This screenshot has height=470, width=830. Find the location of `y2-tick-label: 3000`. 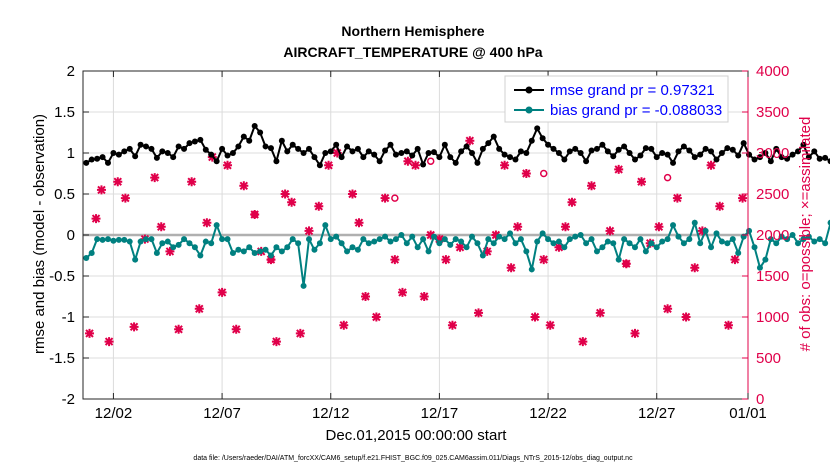

y2-tick-label: 3000 is located at coordinates (772, 153).